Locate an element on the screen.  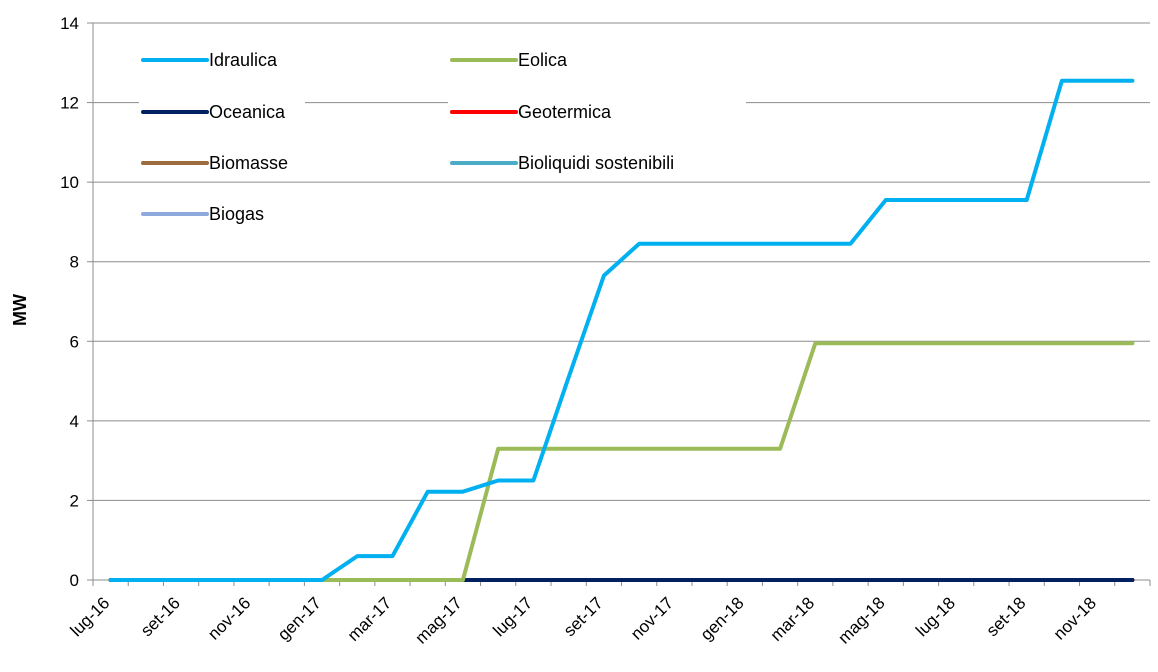
y-tick-label: 10 is located at coordinates (69, 182).